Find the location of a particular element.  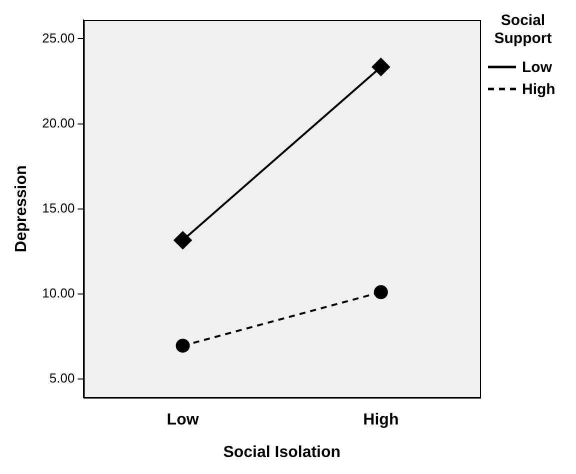

legend-label: High is located at coordinates (539, 89).